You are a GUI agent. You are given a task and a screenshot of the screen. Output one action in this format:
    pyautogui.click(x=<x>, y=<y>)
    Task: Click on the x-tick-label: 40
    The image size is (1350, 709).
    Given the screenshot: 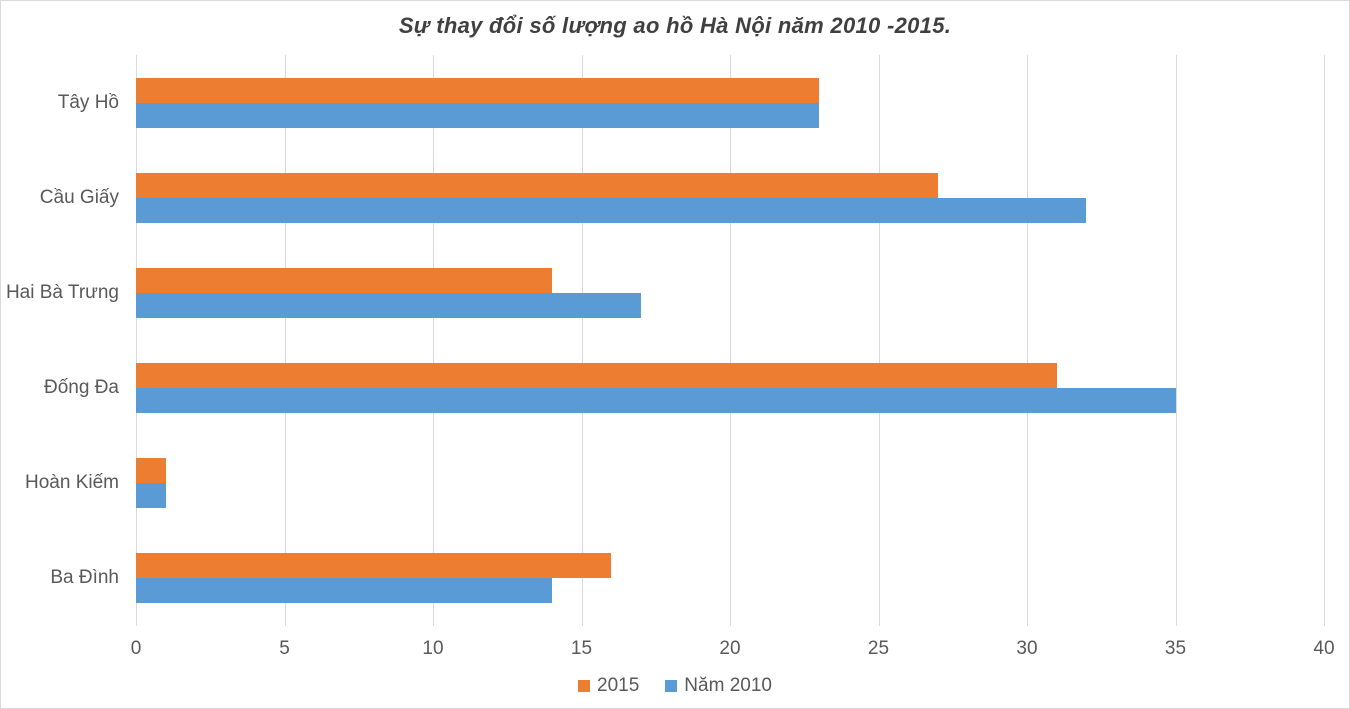 What is the action you would take?
    pyautogui.click(x=1324, y=648)
    